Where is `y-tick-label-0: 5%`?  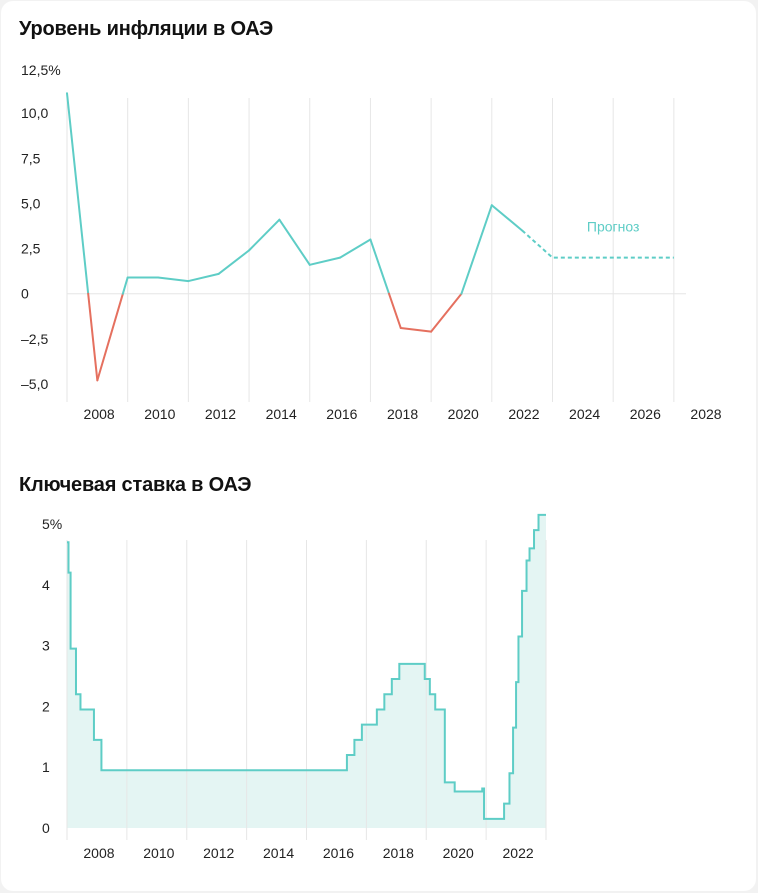
y-tick-label-0: 5% is located at coordinates (52, 524).